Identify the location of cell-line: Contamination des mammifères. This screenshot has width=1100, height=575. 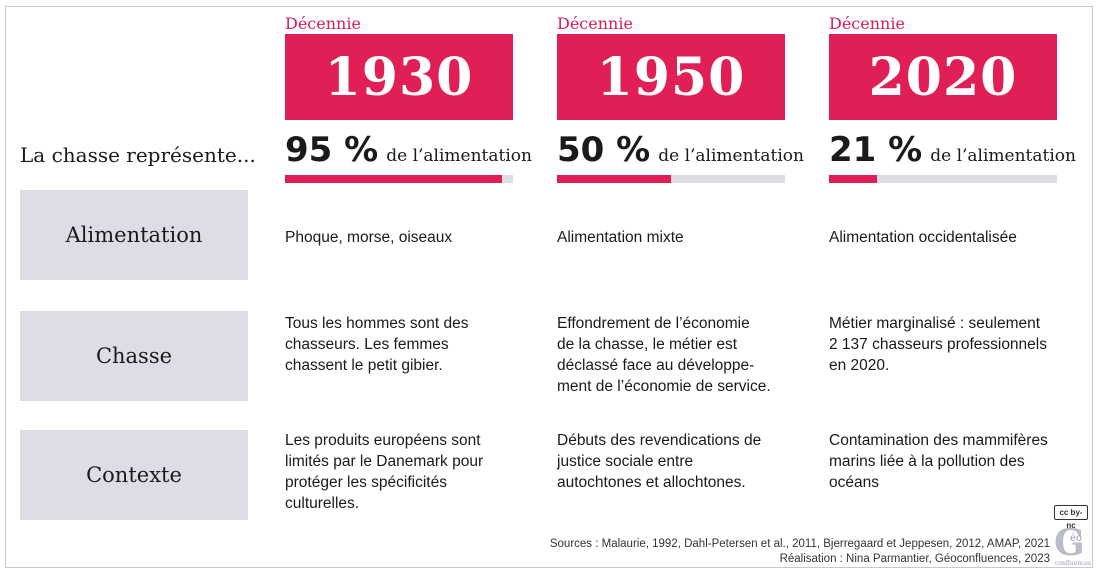
(938, 440).